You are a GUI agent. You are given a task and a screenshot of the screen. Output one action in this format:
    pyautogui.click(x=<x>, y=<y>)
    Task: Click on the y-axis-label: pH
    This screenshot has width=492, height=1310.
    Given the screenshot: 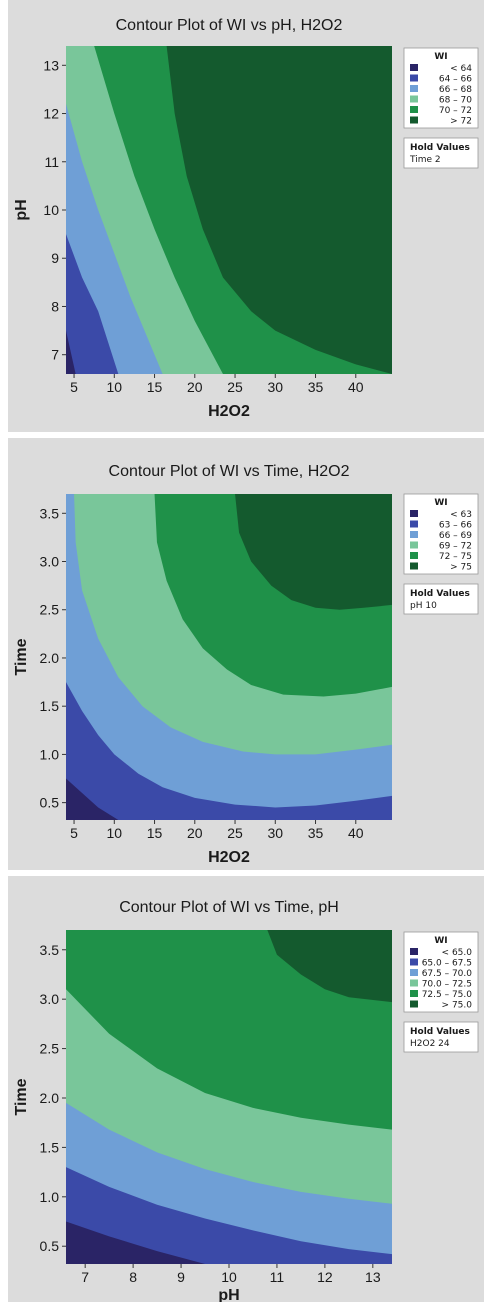 What is the action you would take?
    pyautogui.click(x=21, y=209)
    